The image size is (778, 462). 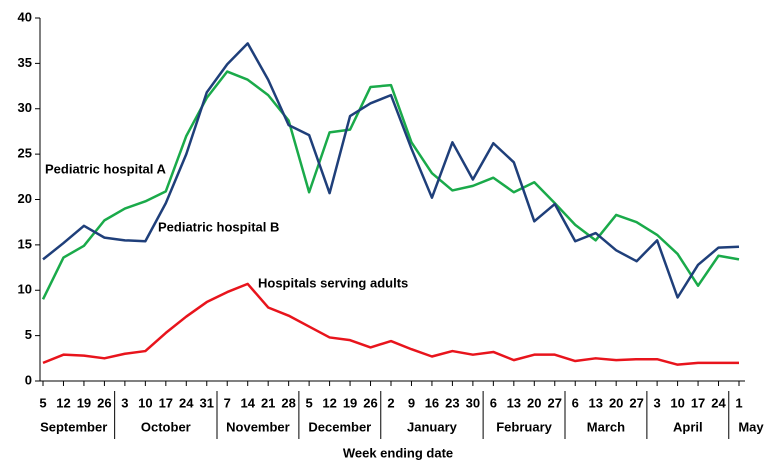 I want to click on x-tick-label: 2, so click(x=390, y=402).